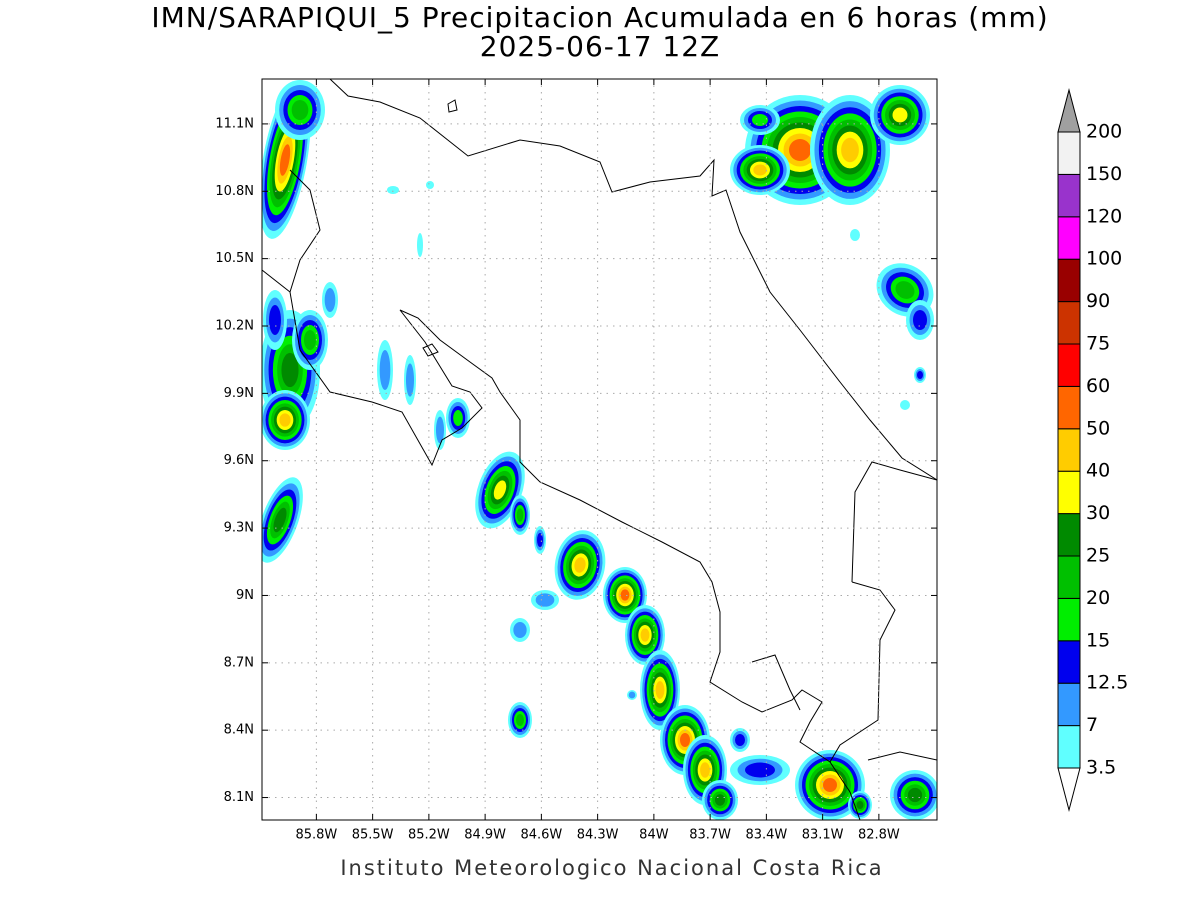 This screenshot has height=900, width=1200. Describe the element at coordinates (654, 835) in the screenshot. I see `x-tick-label: 84W` at that location.